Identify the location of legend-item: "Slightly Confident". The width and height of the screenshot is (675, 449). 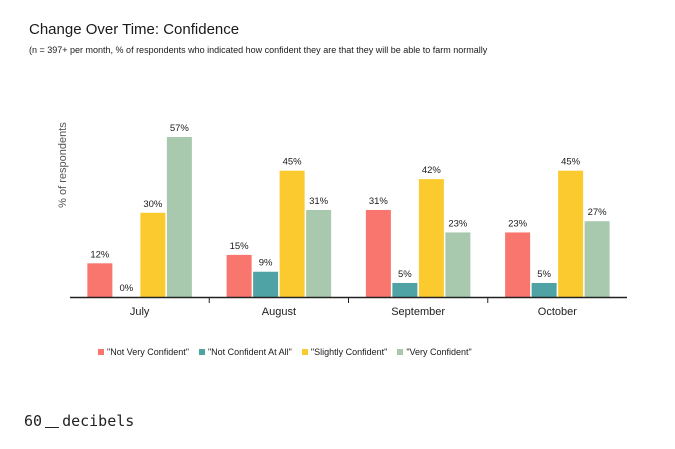
(344, 352).